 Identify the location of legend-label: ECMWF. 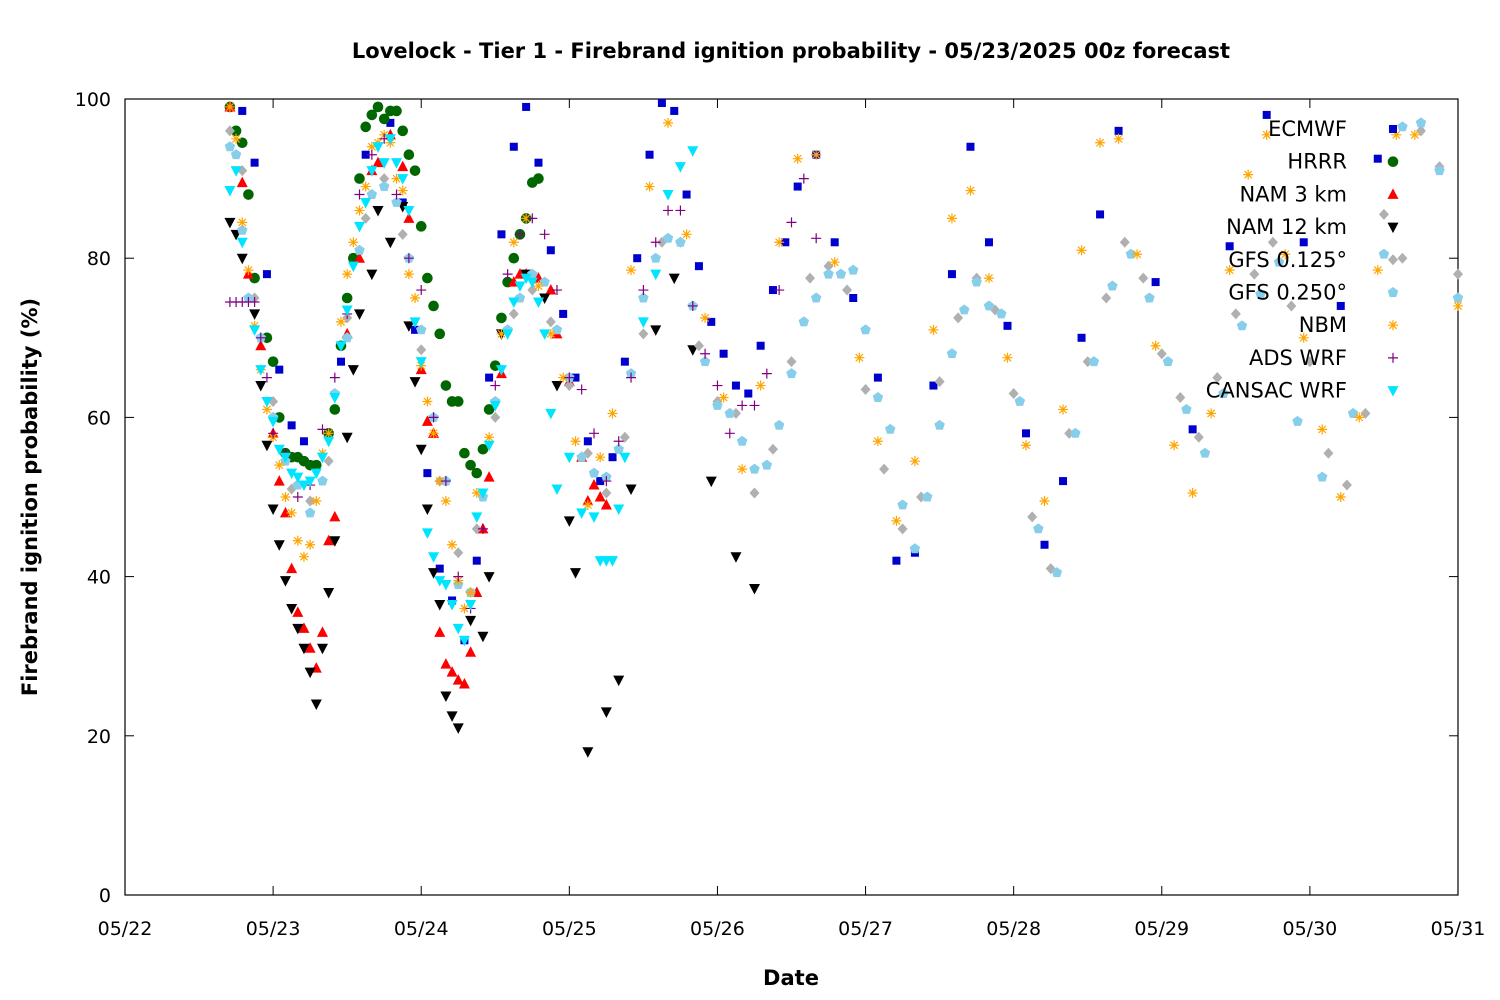
(1307, 129).